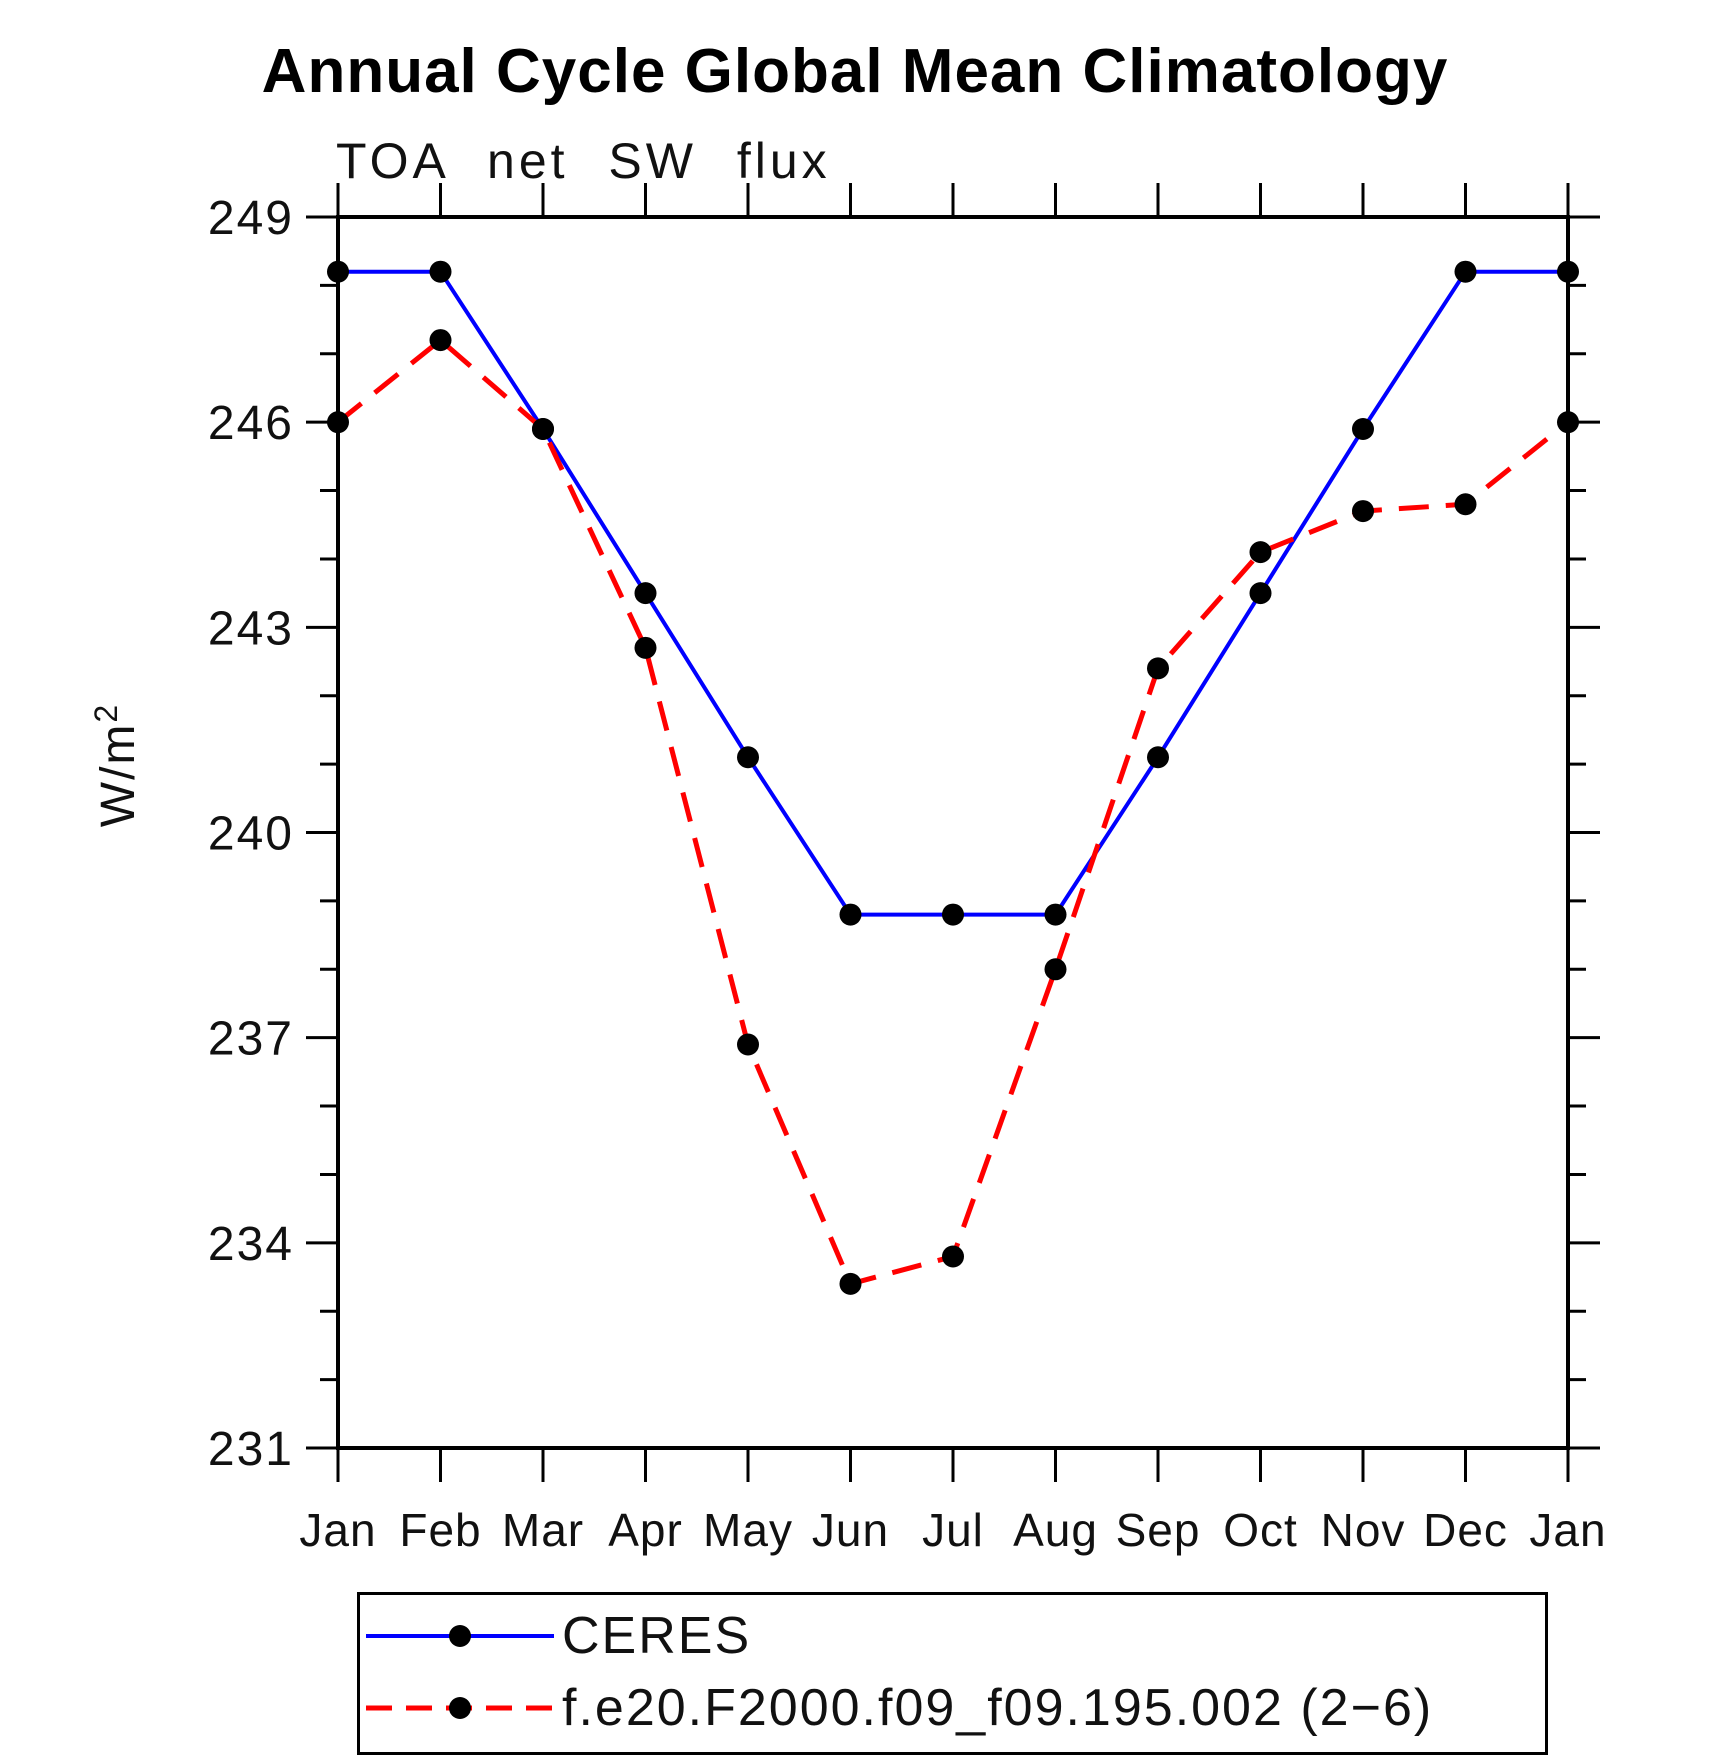 The width and height of the screenshot is (1710, 1762). What do you see at coordinates (251, 218) in the screenshot?
I see `y-tick-label: 249` at bounding box center [251, 218].